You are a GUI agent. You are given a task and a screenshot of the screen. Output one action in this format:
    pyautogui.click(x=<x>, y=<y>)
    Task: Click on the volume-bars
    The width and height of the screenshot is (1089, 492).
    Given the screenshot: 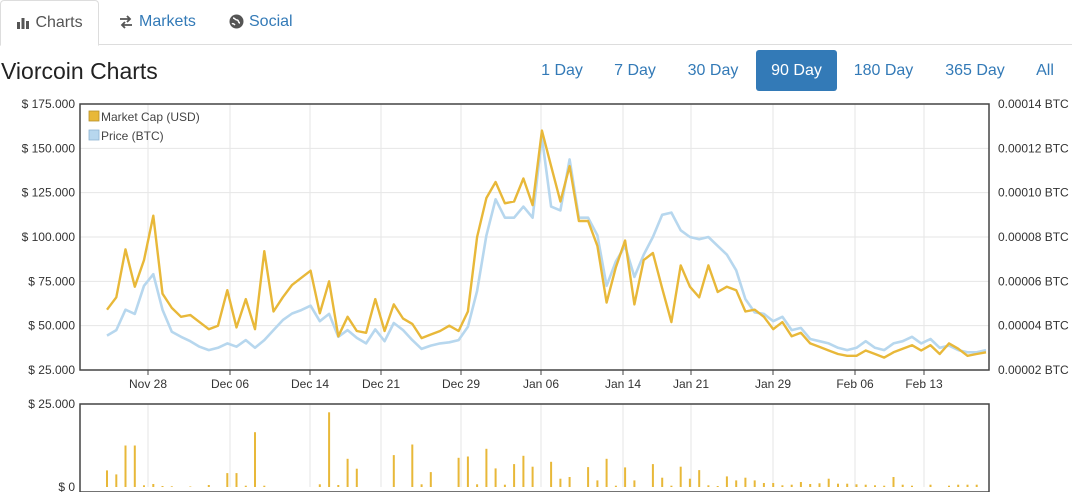 What is the action you would take?
    pyautogui.click(x=542, y=449)
    